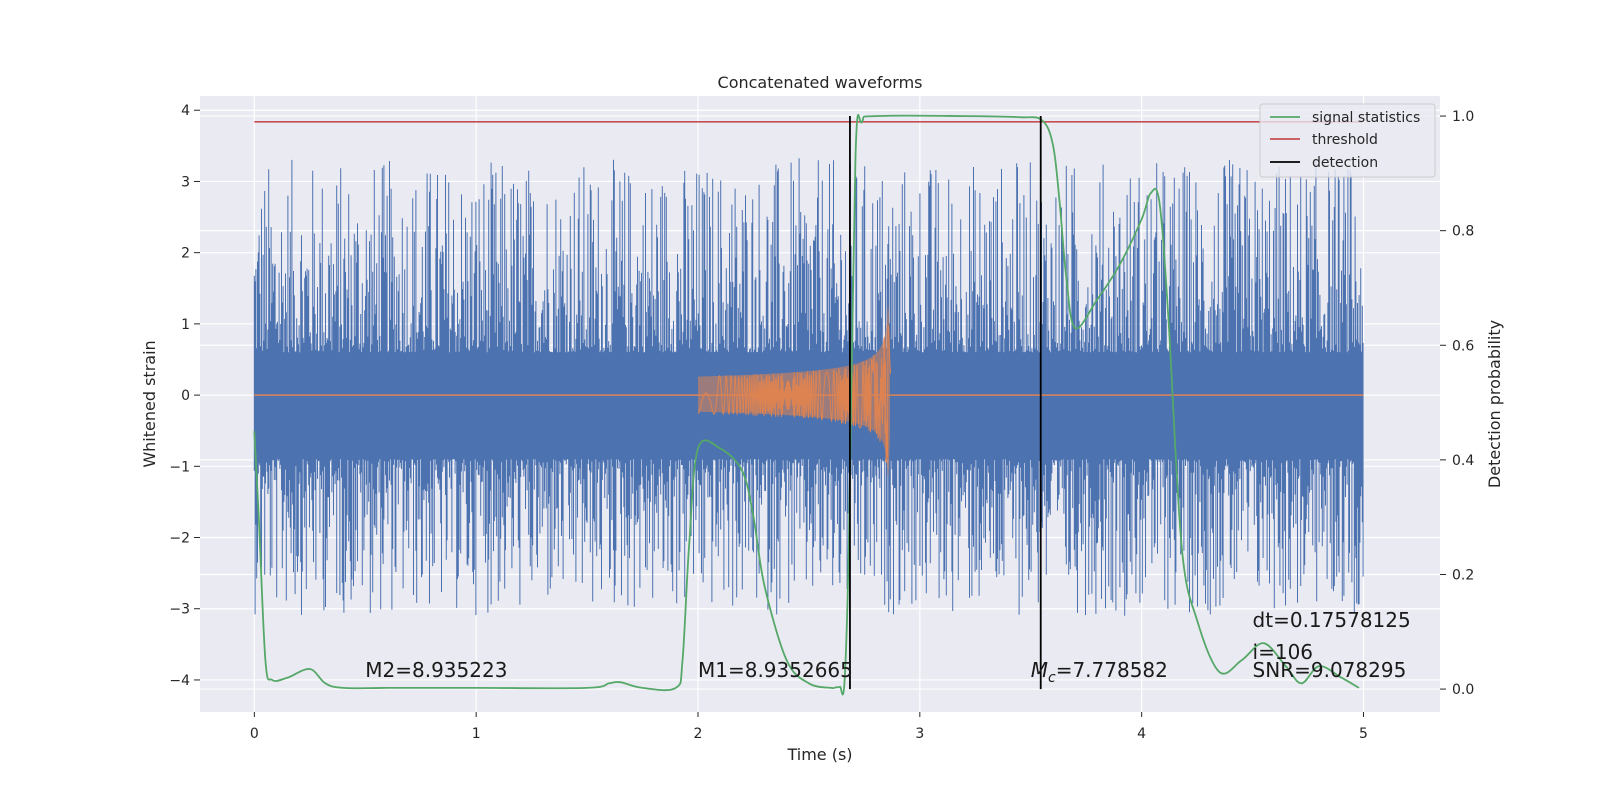 Image resolution: width=1600 pixels, height=800 pixels. I want to click on y2-tick-label: 0.0, so click(1463, 690).